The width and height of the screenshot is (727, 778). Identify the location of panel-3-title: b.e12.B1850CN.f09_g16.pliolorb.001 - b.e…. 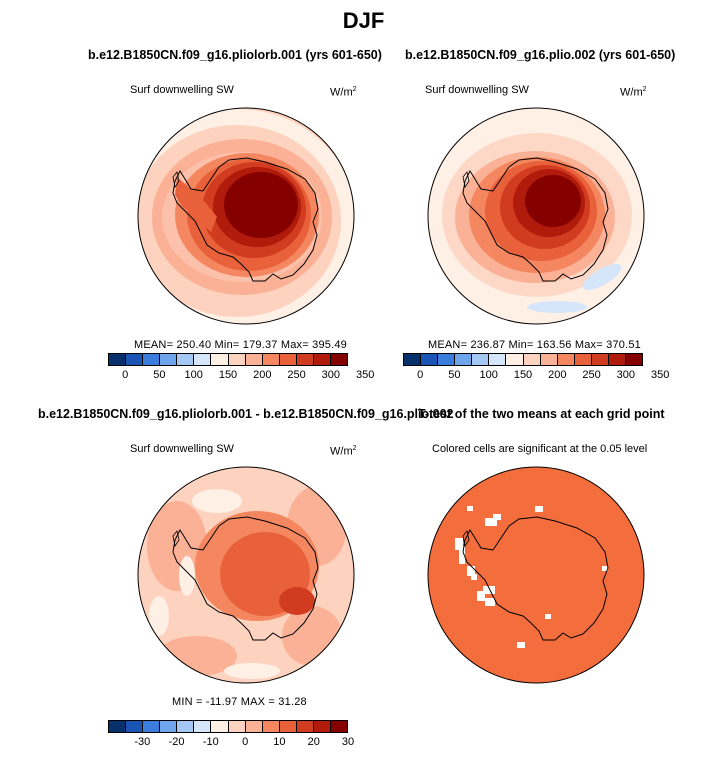
(246, 414).